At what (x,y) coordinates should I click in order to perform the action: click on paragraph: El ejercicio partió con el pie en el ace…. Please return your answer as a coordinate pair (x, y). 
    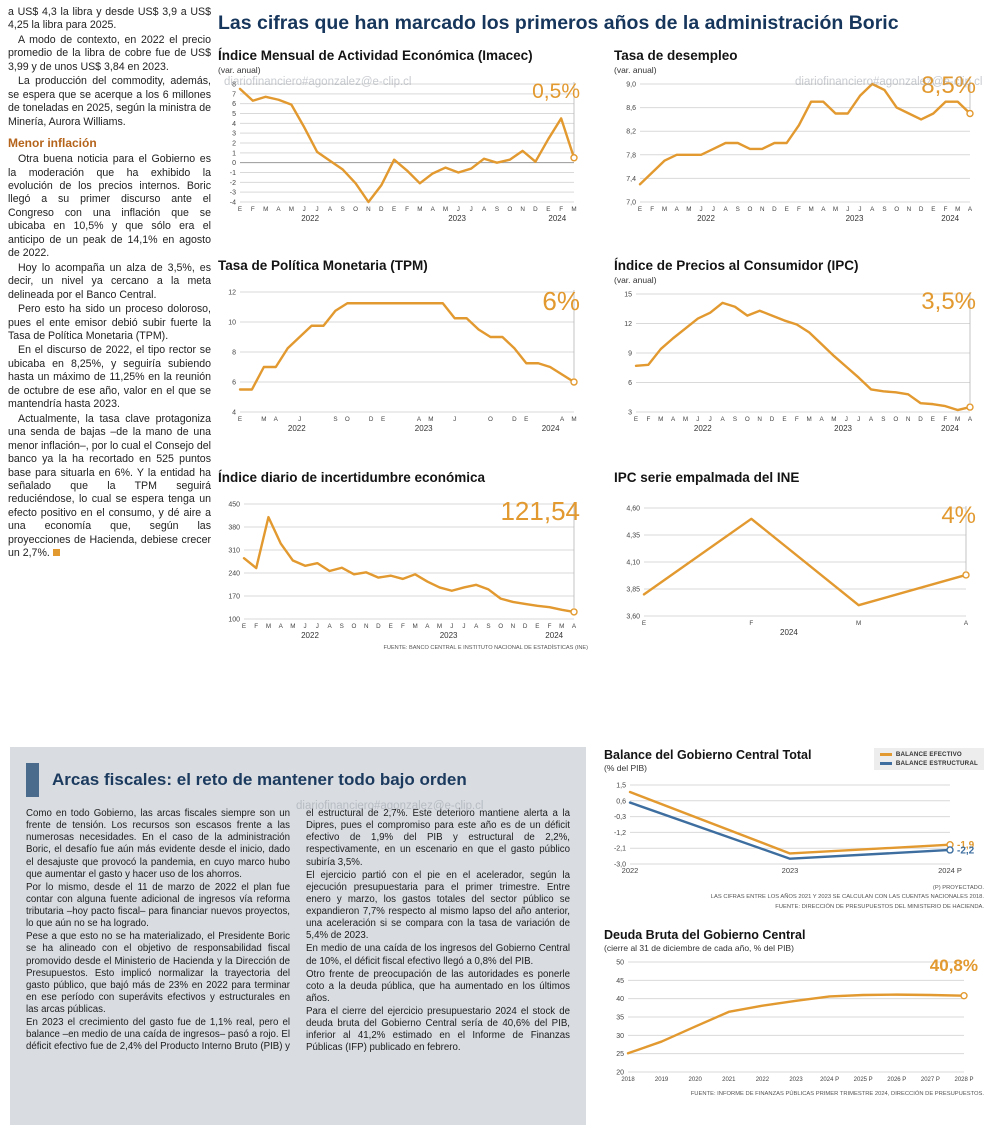
    Looking at the image, I should click on (438, 905).